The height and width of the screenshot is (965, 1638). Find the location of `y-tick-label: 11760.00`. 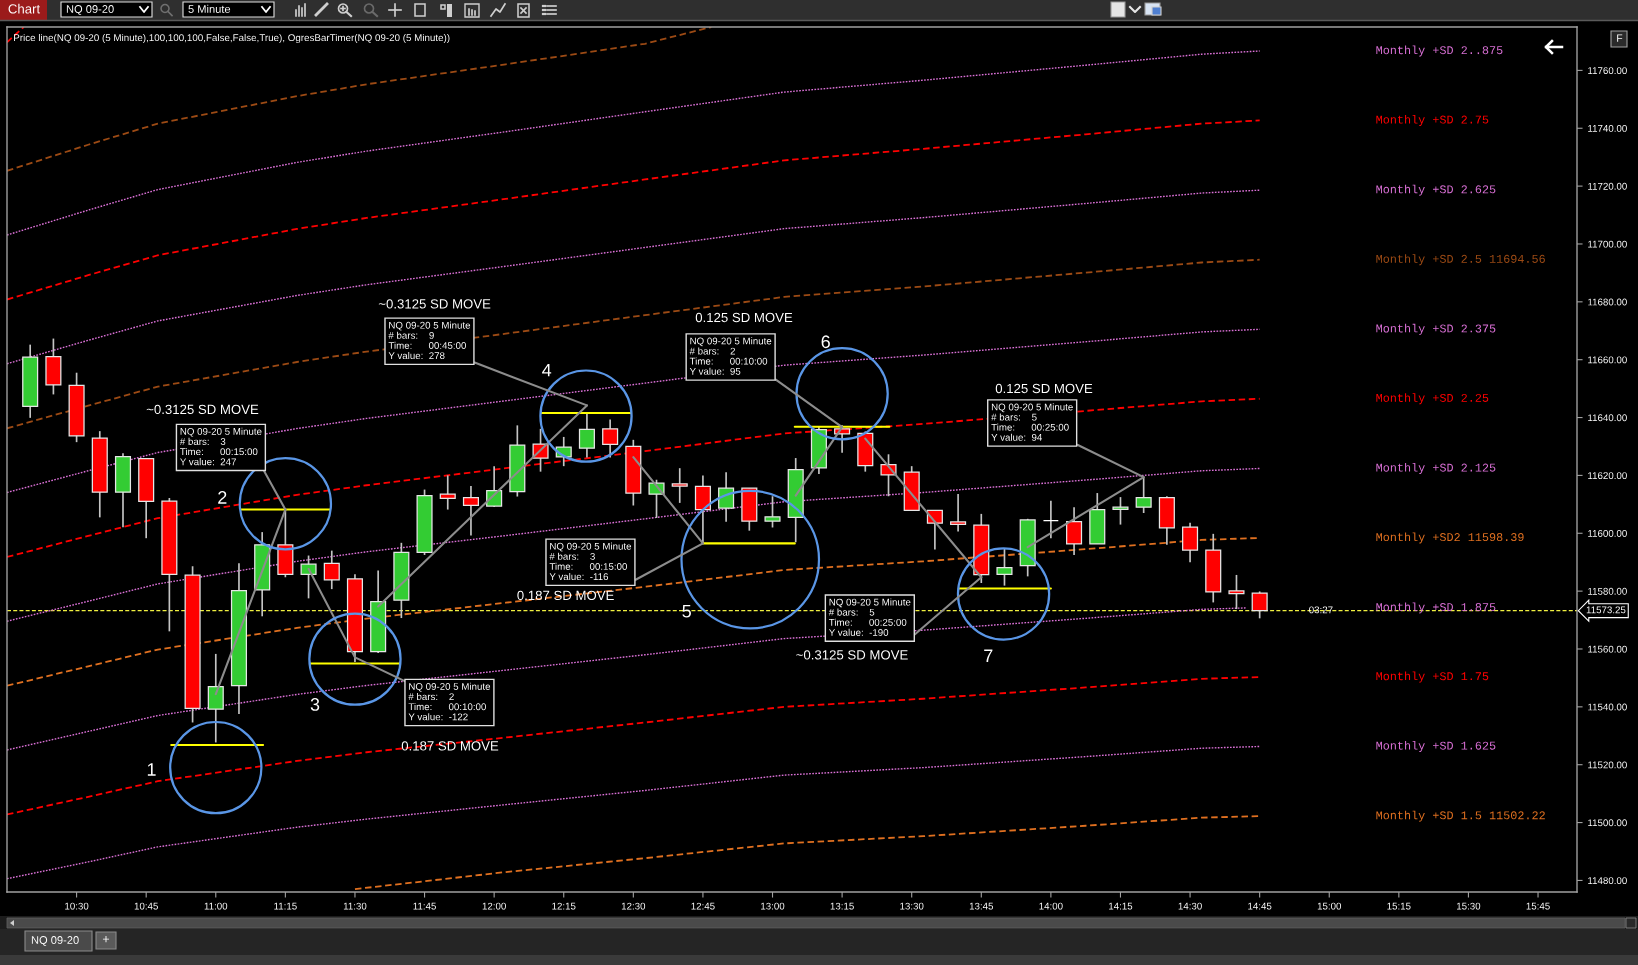

y-tick-label: 11760.00 is located at coordinates (1607, 71).